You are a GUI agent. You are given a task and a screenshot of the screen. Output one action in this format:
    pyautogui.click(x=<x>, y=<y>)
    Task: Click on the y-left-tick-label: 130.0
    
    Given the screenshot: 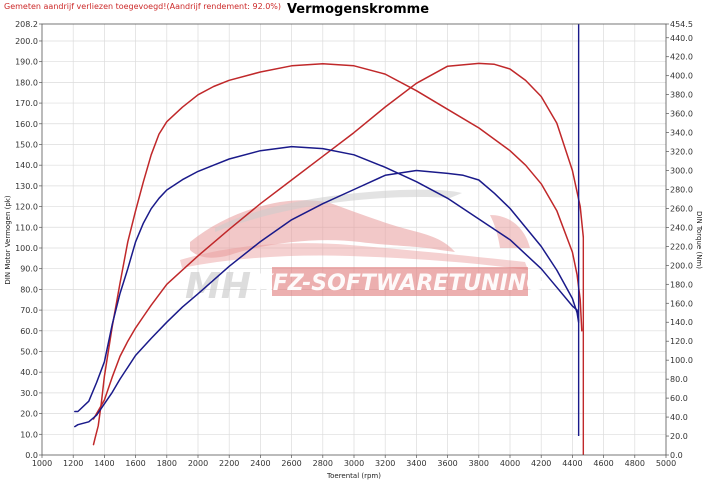 What is the action you would take?
    pyautogui.click(x=26, y=186)
    